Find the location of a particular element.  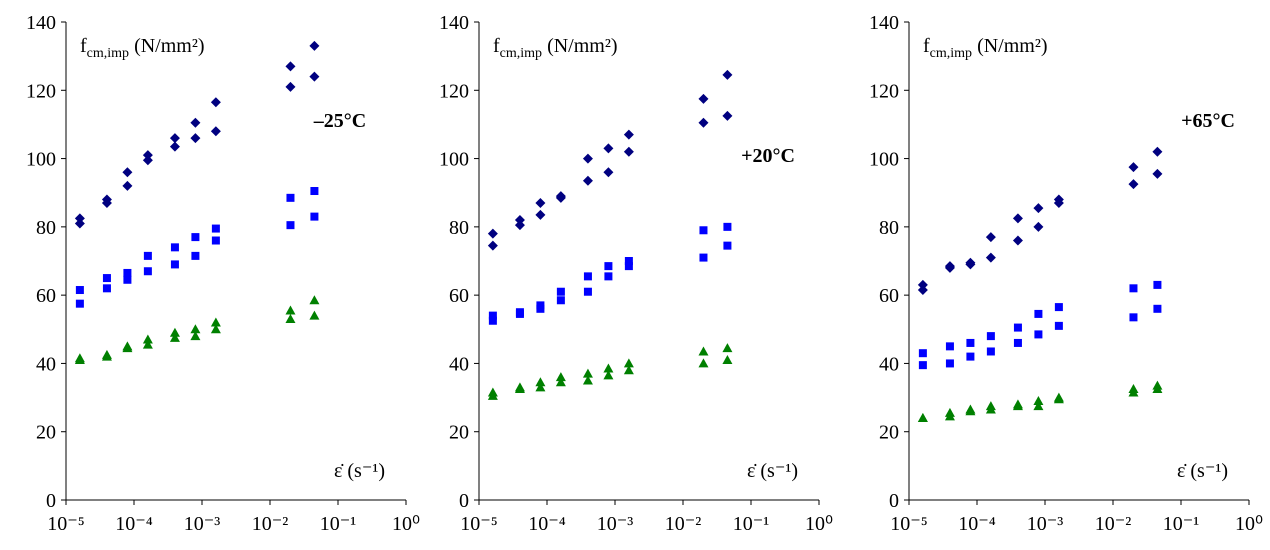

x-tick-label: 10⁰ is located at coordinates (406, 524).